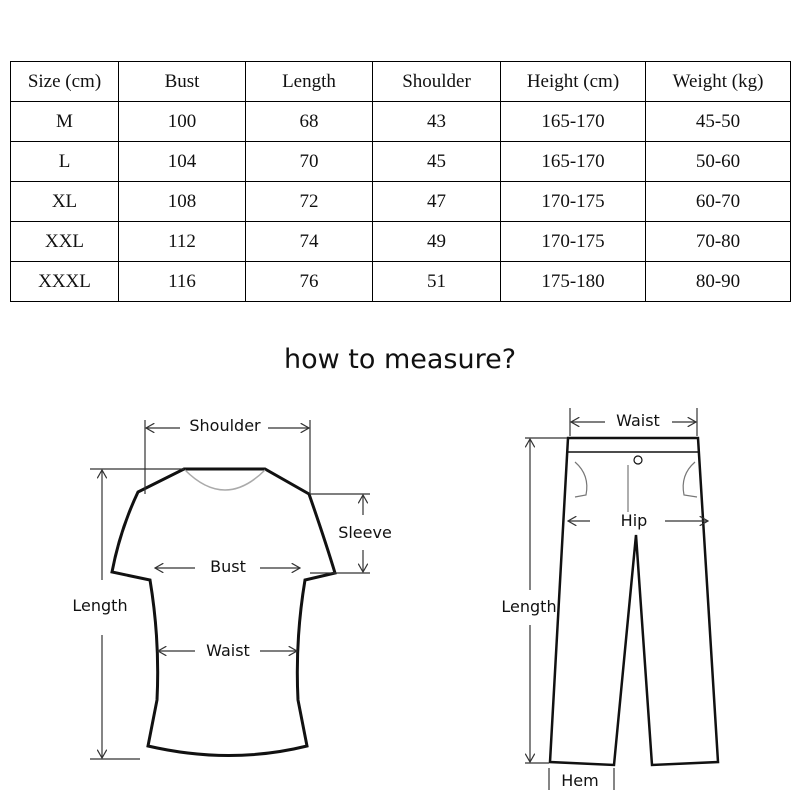  I want to click on table-row: XXXL 116 76 51 175-180 80-90, so click(400, 281).